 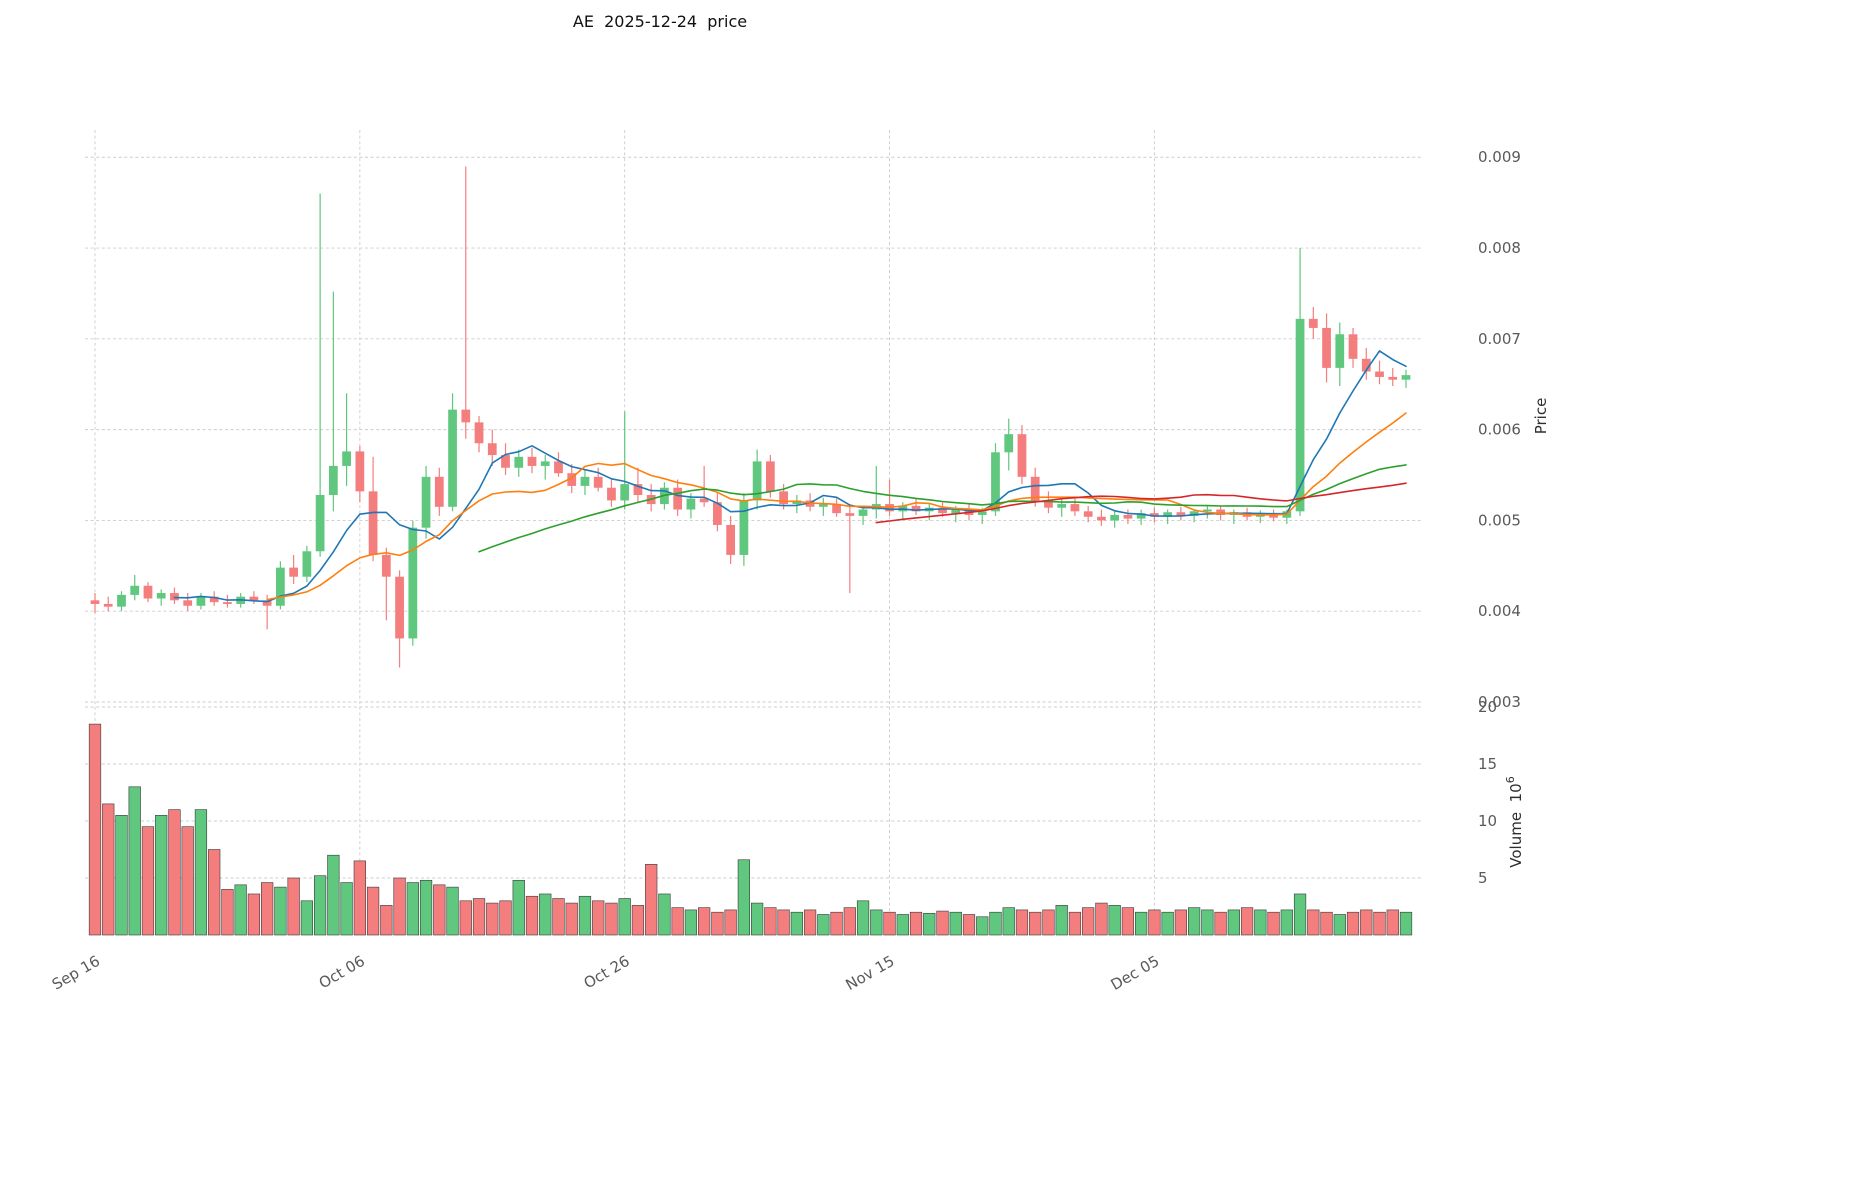 What do you see at coordinates (1510, 779) in the screenshot?
I see `volume-axis-exponent: 6` at bounding box center [1510, 779].